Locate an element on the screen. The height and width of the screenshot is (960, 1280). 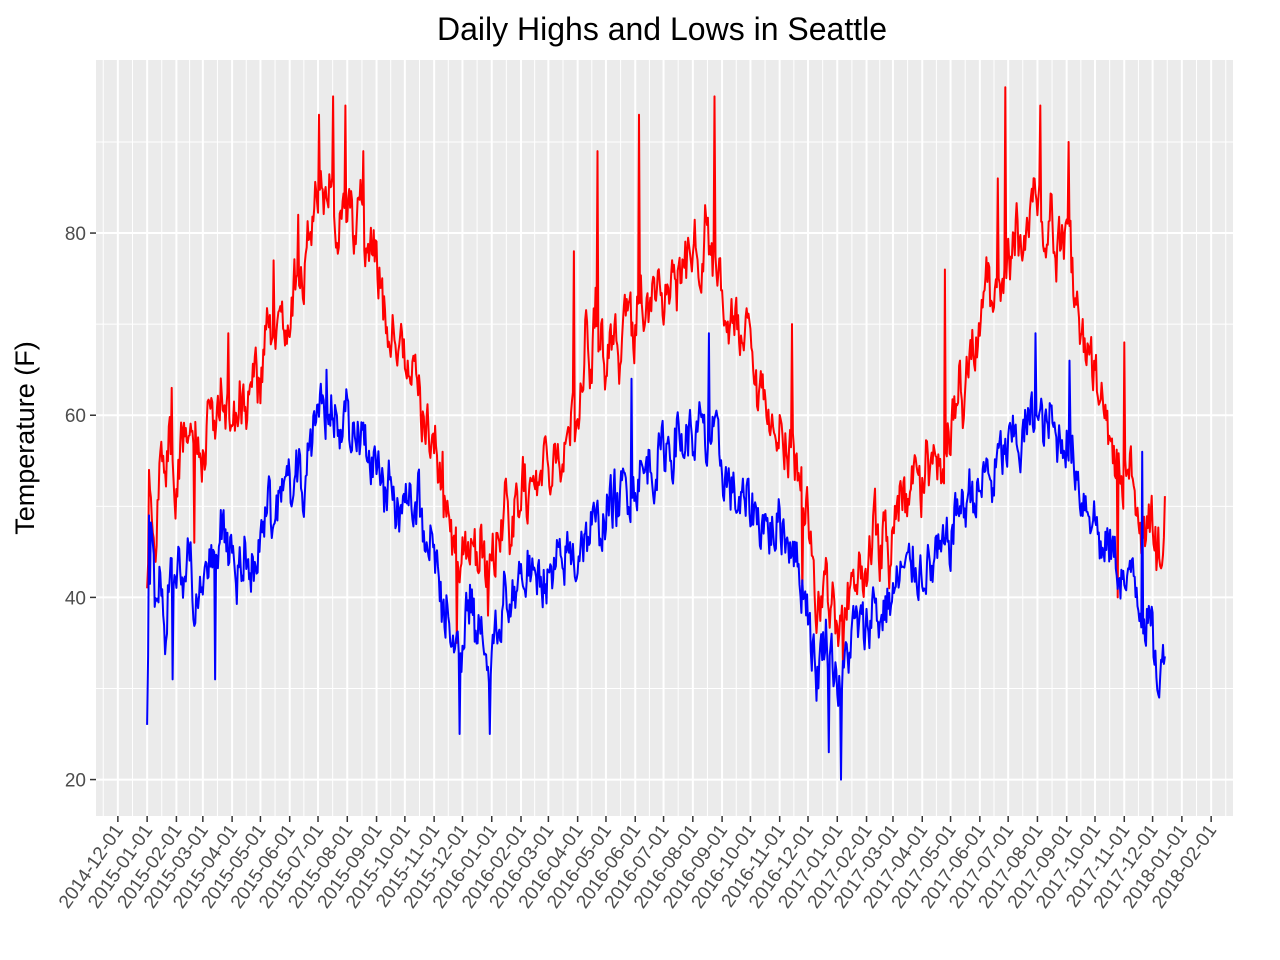
y-tick-label: 80 is located at coordinates (75, 234).